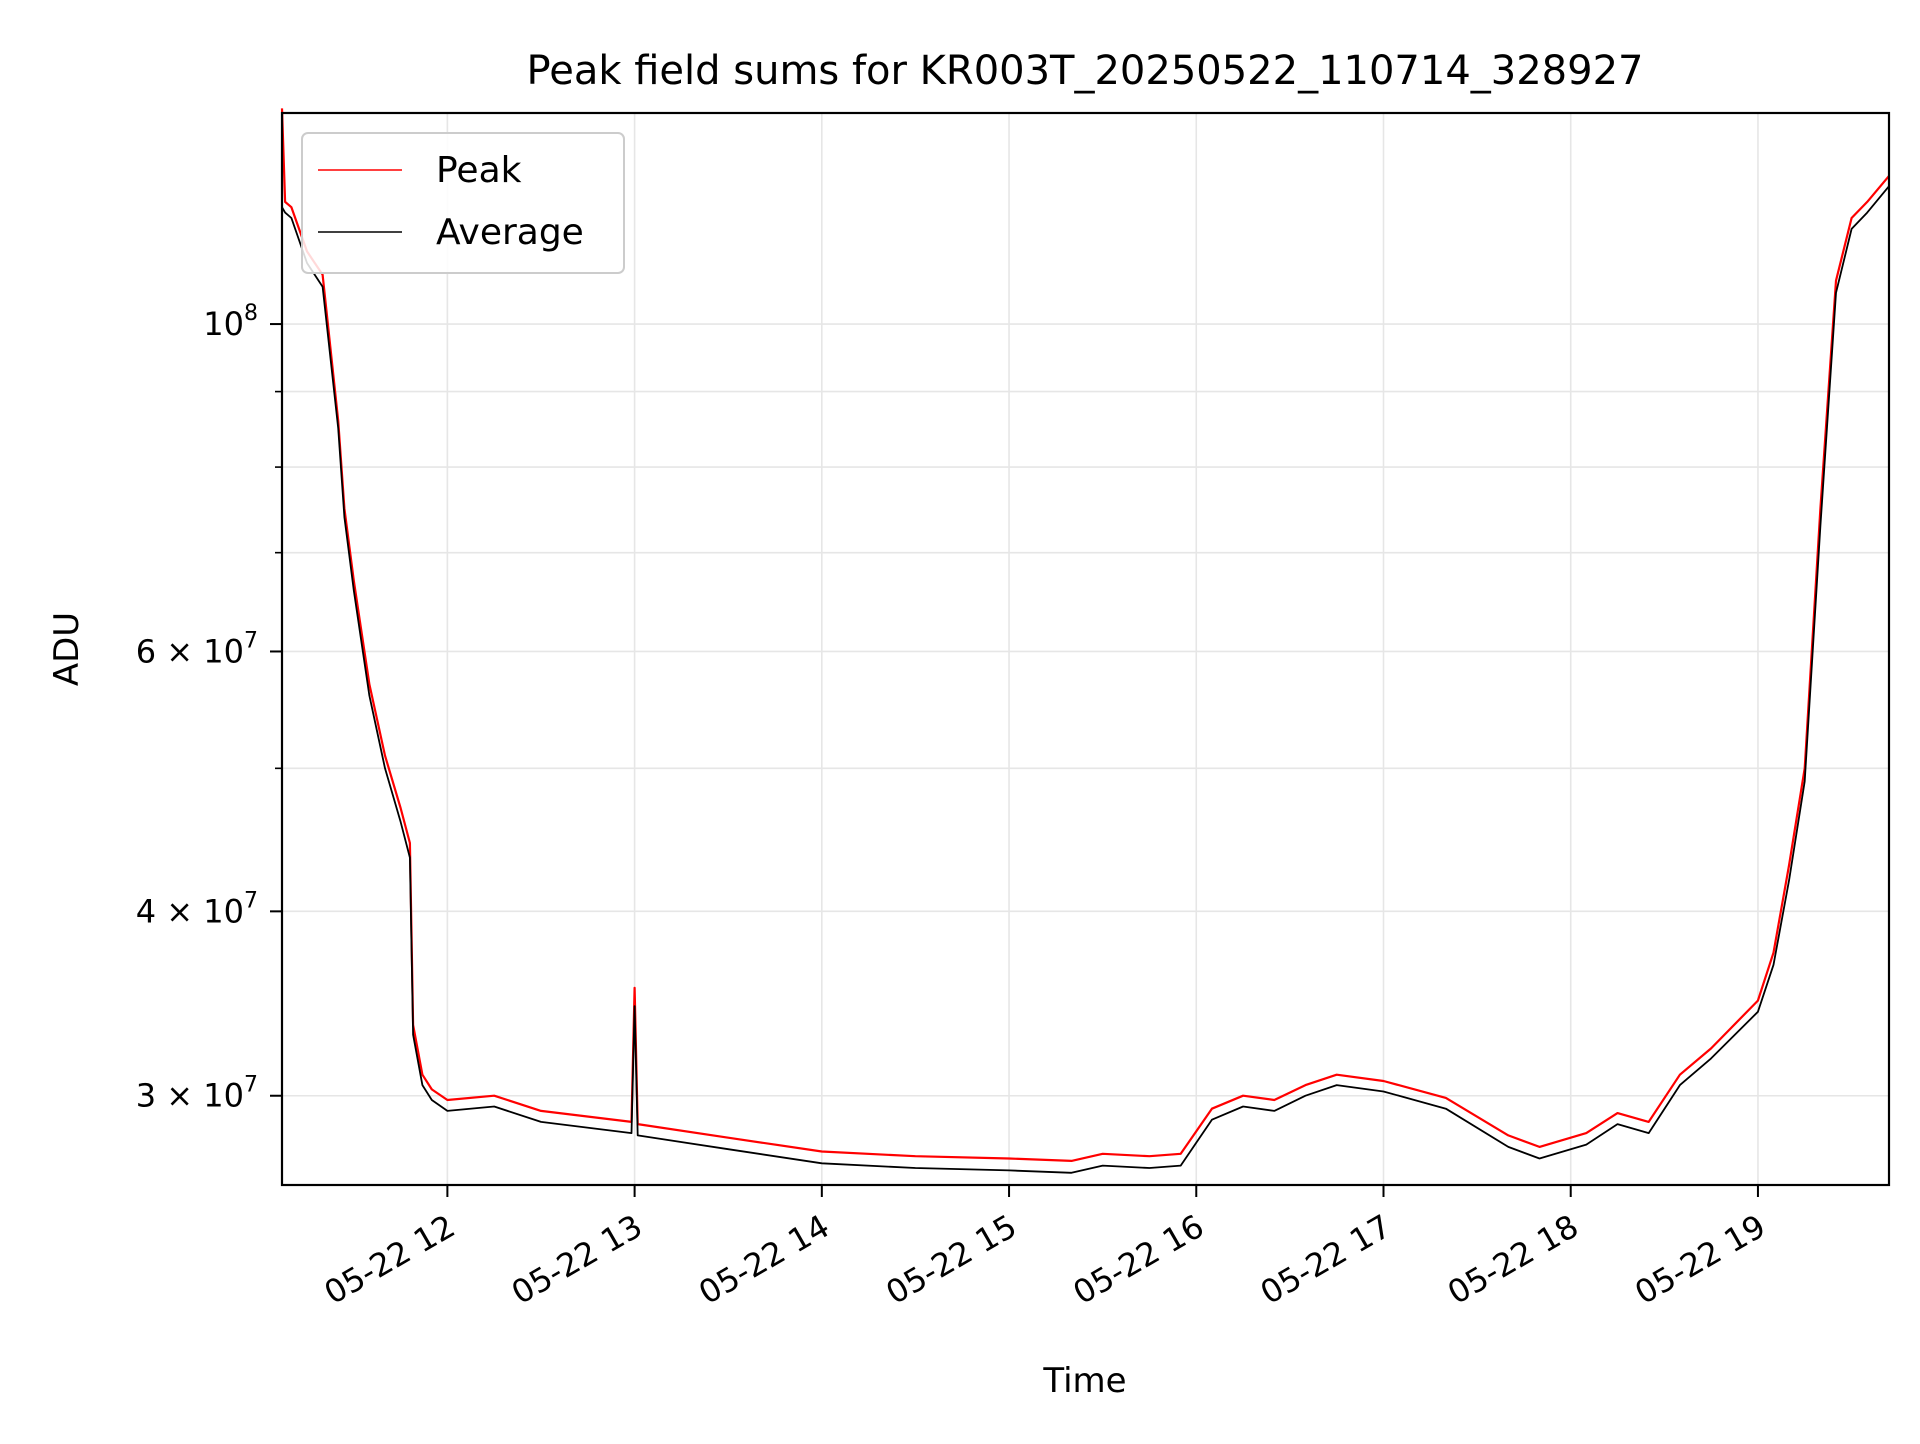  I want to click on y-tick-label: 108, so click(230, 322).